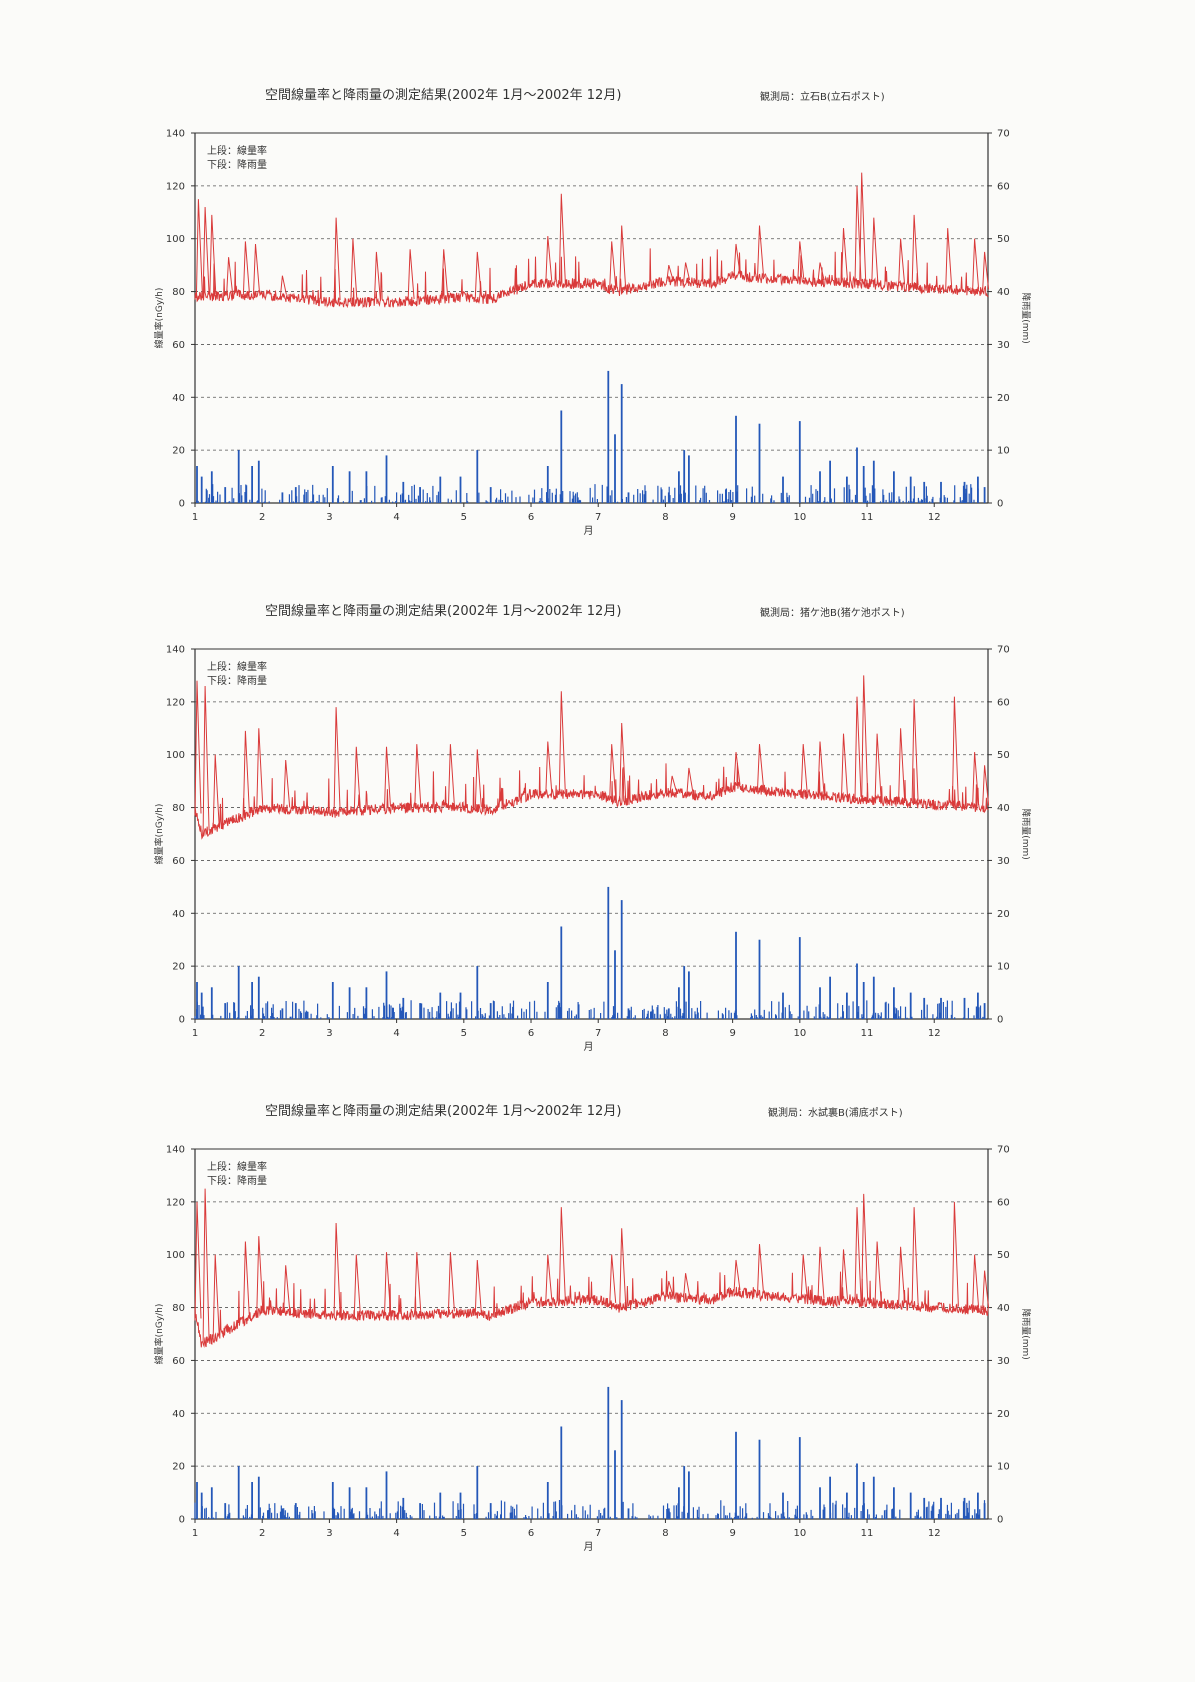  Describe the element at coordinates (237, 1166) in the screenshot. I see `legend-item-dose: 上段：線量率` at that location.